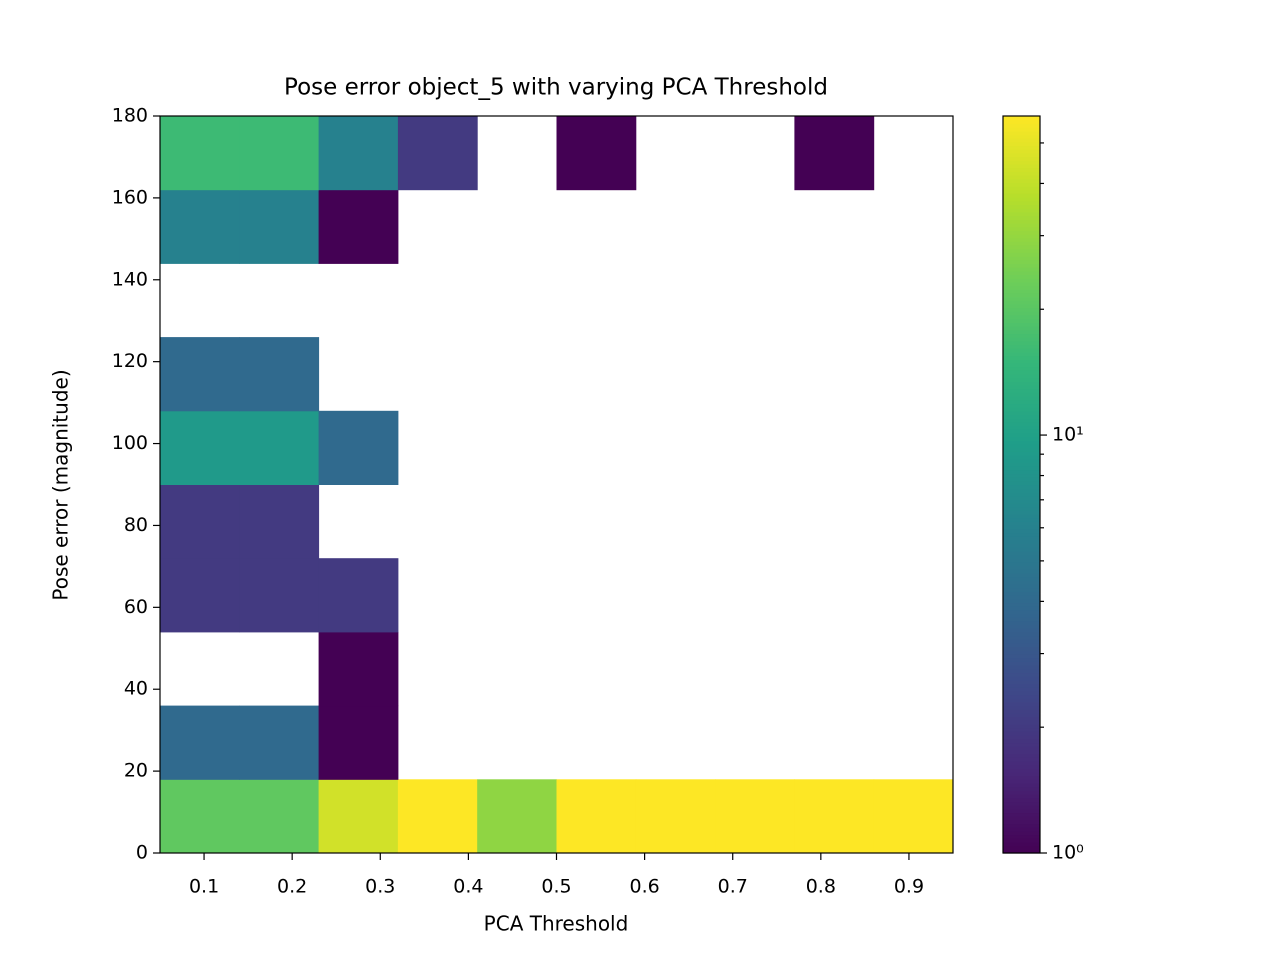 The height and width of the screenshot is (964, 1280). What do you see at coordinates (136, 525) in the screenshot?
I see `y-tick-label: 80` at bounding box center [136, 525].